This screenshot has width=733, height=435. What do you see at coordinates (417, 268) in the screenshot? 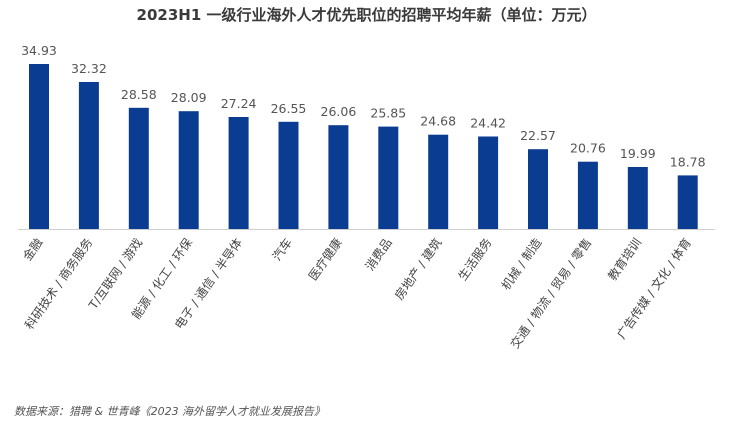
I see `category-label: 房地产 / 建筑` at bounding box center [417, 268].